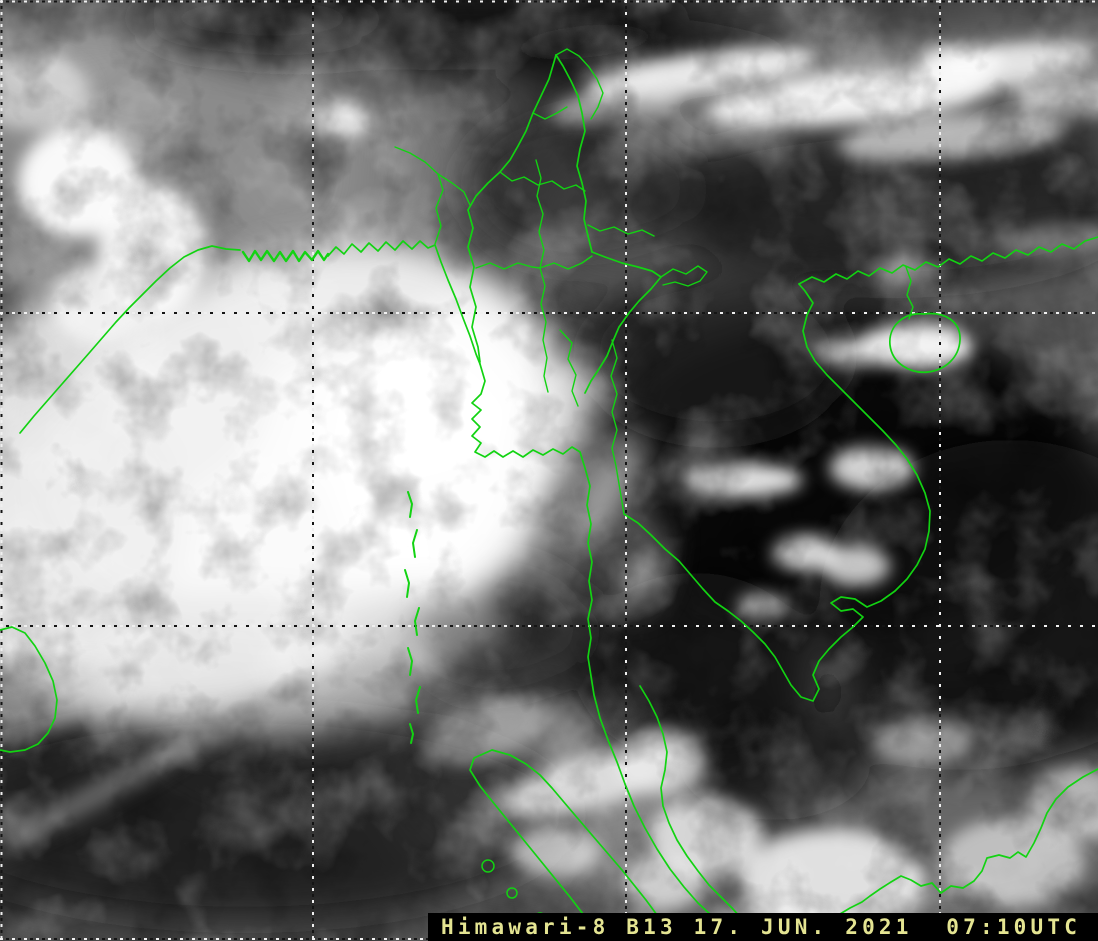 The image size is (1098, 941). What do you see at coordinates (925, 343) in the screenshot?
I see `coastline-hainan-island` at bounding box center [925, 343].